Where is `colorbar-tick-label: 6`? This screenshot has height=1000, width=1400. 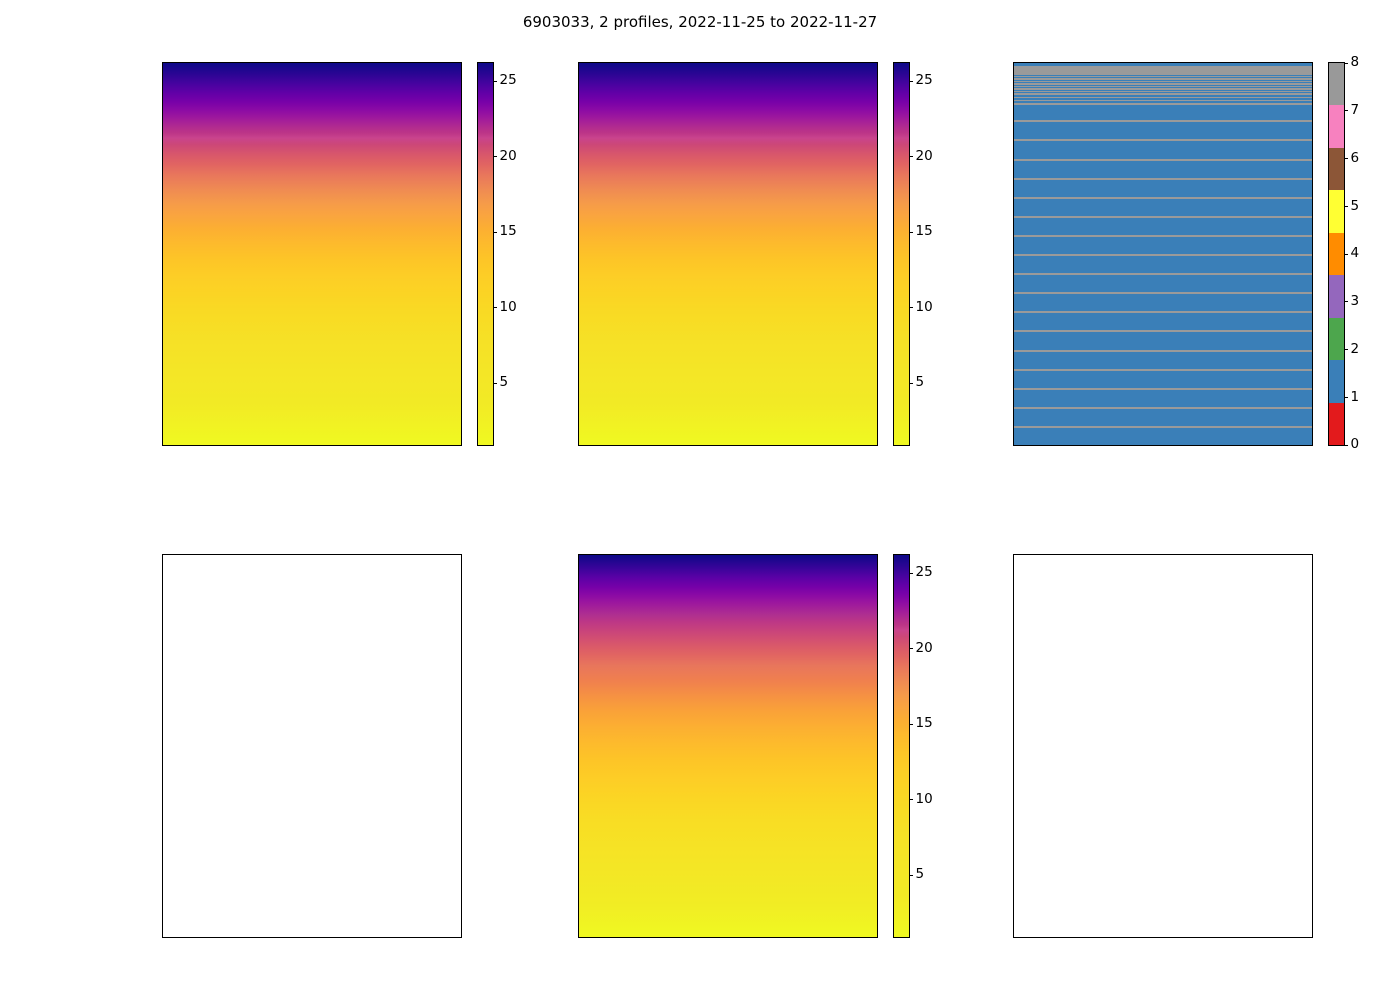
colorbar-tick-label: 6 is located at coordinates (1355, 157).